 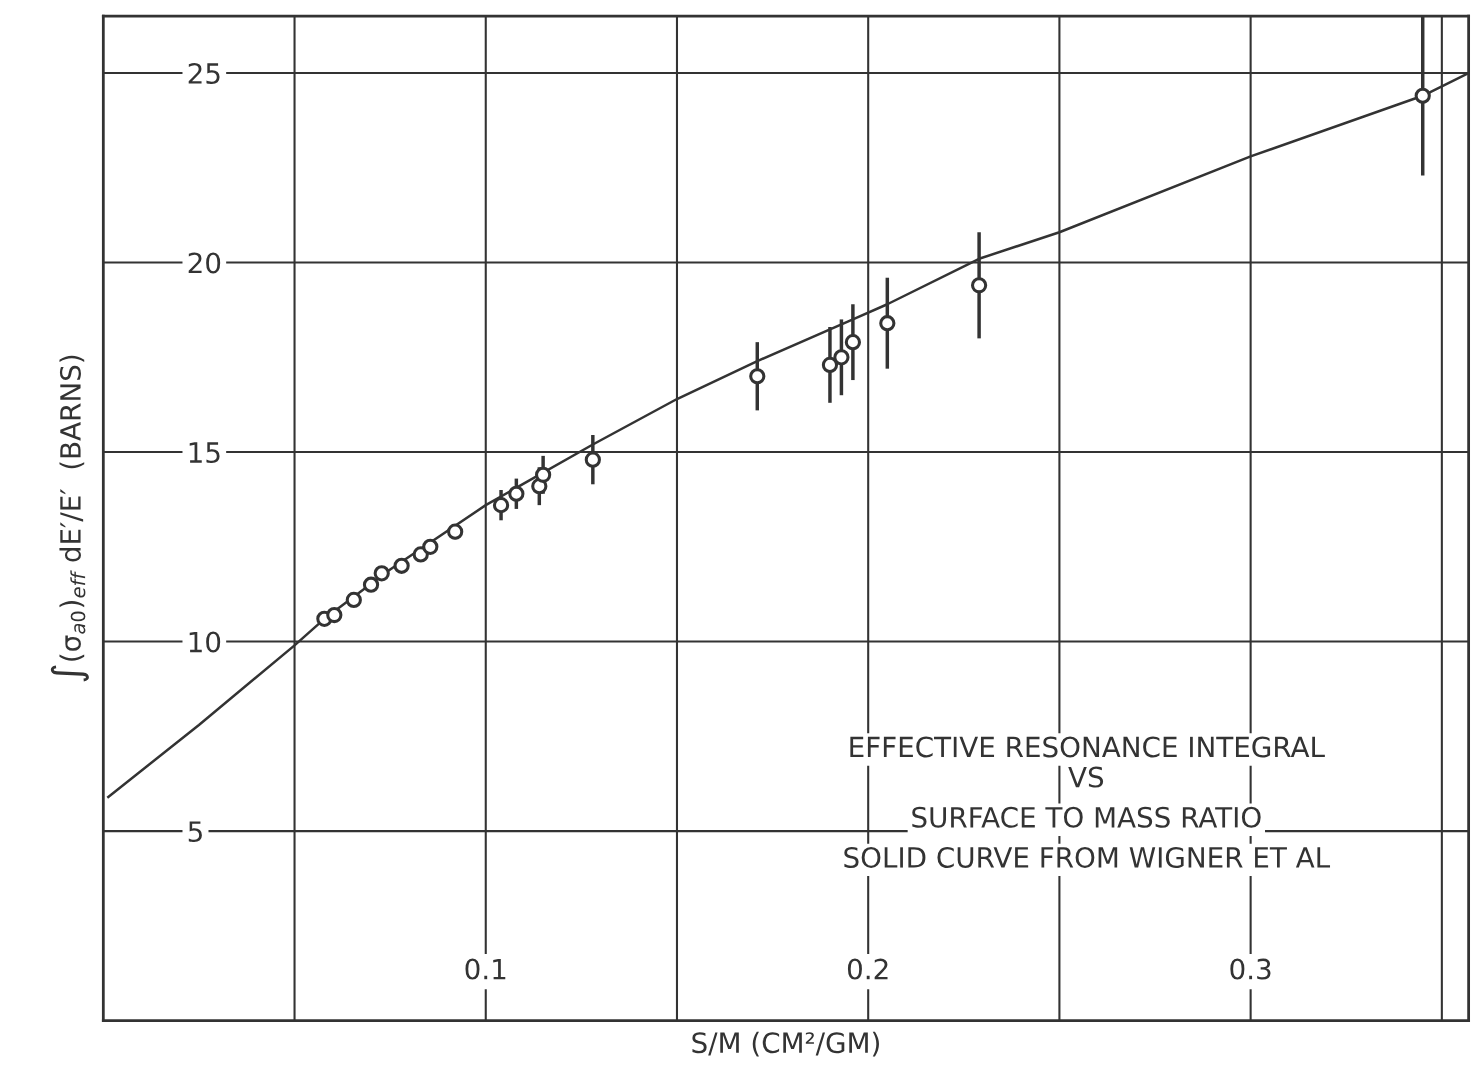 What do you see at coordinates (1086, 817) in the screenshot?
I see `annotation: SURFACE TO MASS RATIO` at bounding box center [1086, 817].